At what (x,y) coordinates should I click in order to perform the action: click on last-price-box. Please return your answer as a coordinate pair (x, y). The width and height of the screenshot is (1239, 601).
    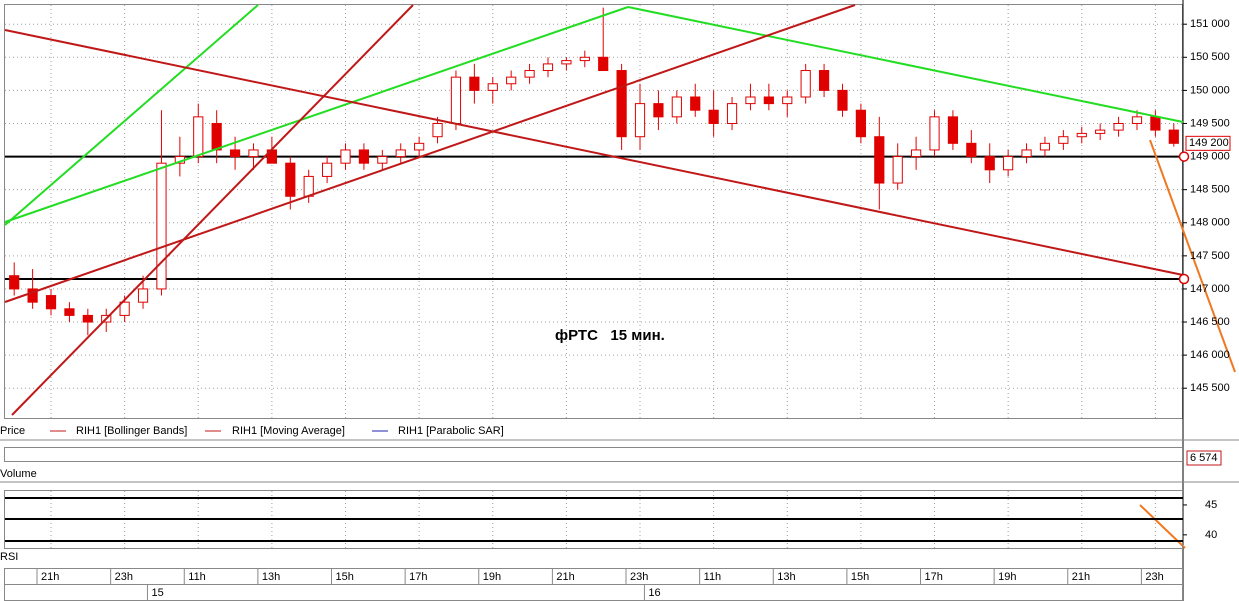
    Looking at the image, I should click on (1208, 143).